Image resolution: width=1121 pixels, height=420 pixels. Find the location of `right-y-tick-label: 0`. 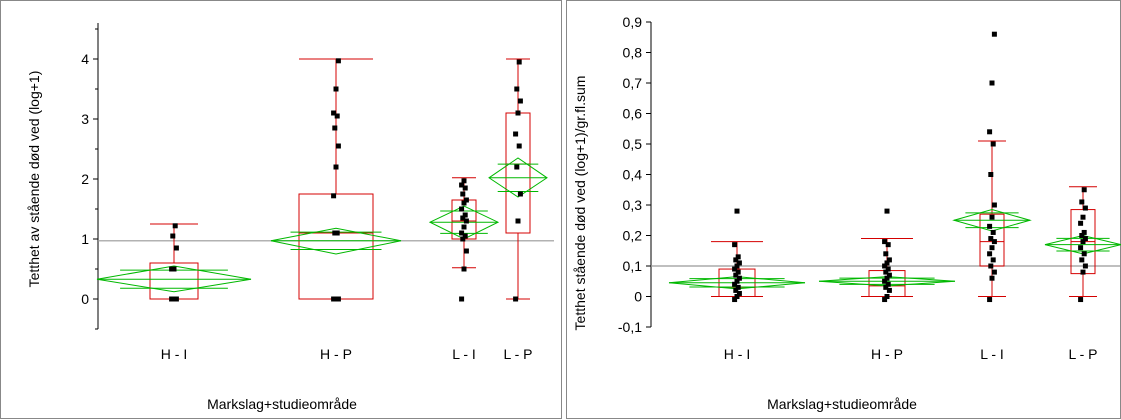

right-y-tick-label: 0 is located at coordinates (638, 297).